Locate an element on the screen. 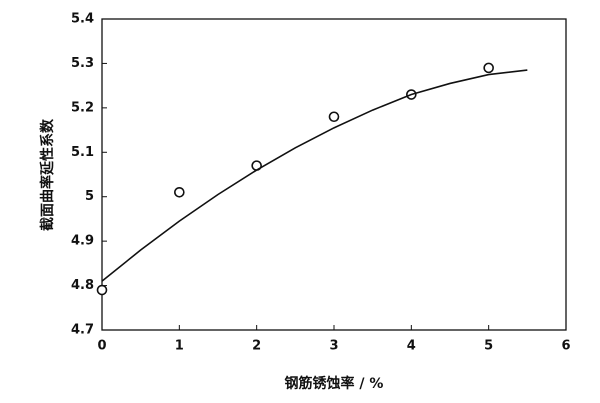  y-tick-label: 4.7 is located at coordinates (82, 330).